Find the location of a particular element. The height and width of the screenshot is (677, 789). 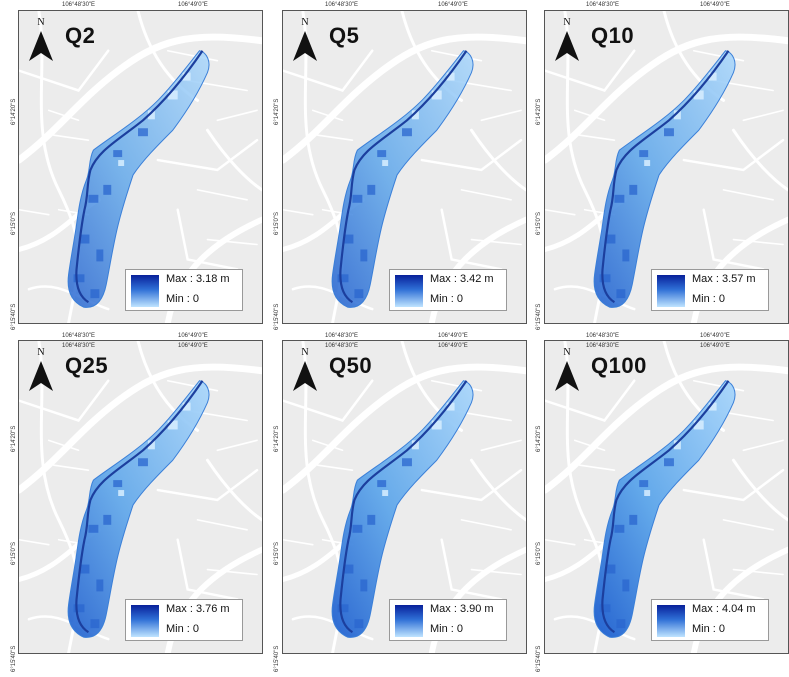

panel-title: Q25 is located at coordinates (87, 365).